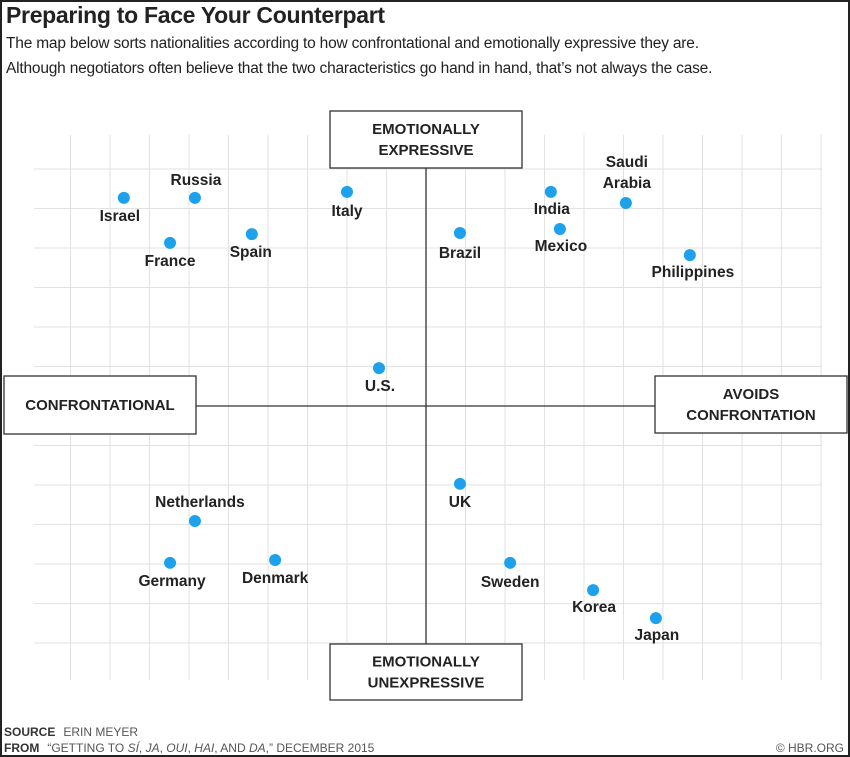 Image resolution: width=850 pixels, height=757 pixels. I want to click on data-label: Brazil, so click(460, 253).